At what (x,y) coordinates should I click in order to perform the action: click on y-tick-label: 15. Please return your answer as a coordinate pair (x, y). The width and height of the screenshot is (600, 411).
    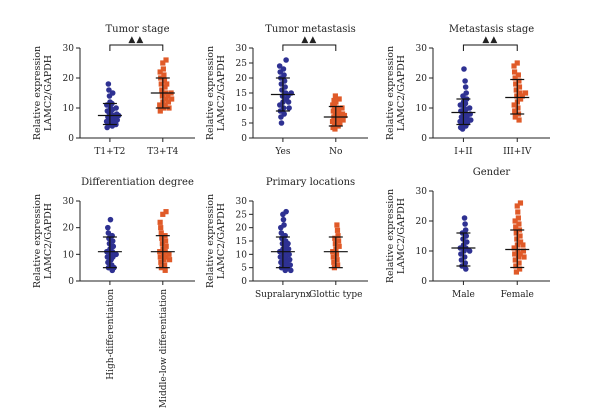
    Looking at the image, I should click on (242, 94).